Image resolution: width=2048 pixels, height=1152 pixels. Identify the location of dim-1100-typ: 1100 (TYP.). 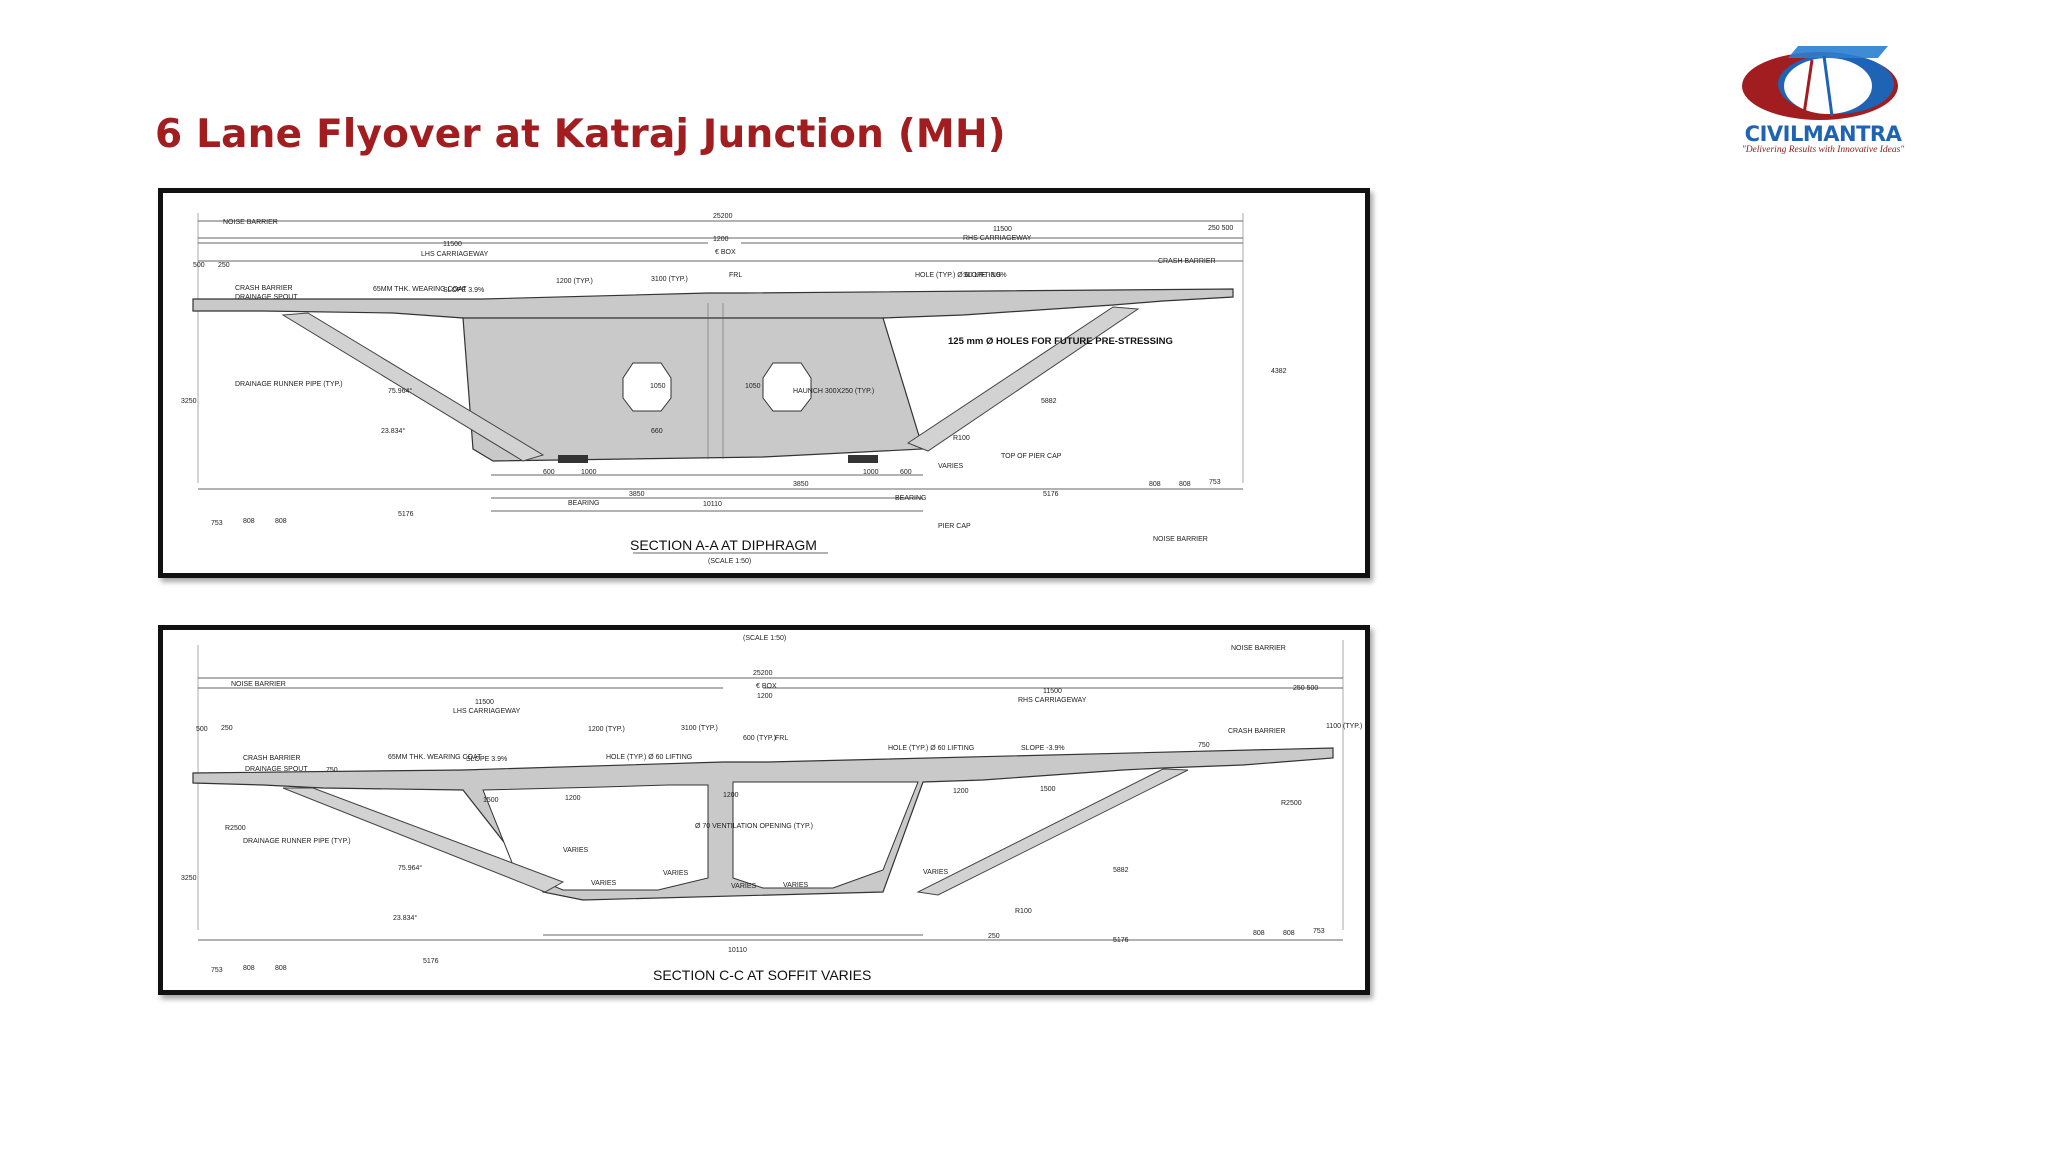
(1344, 726).